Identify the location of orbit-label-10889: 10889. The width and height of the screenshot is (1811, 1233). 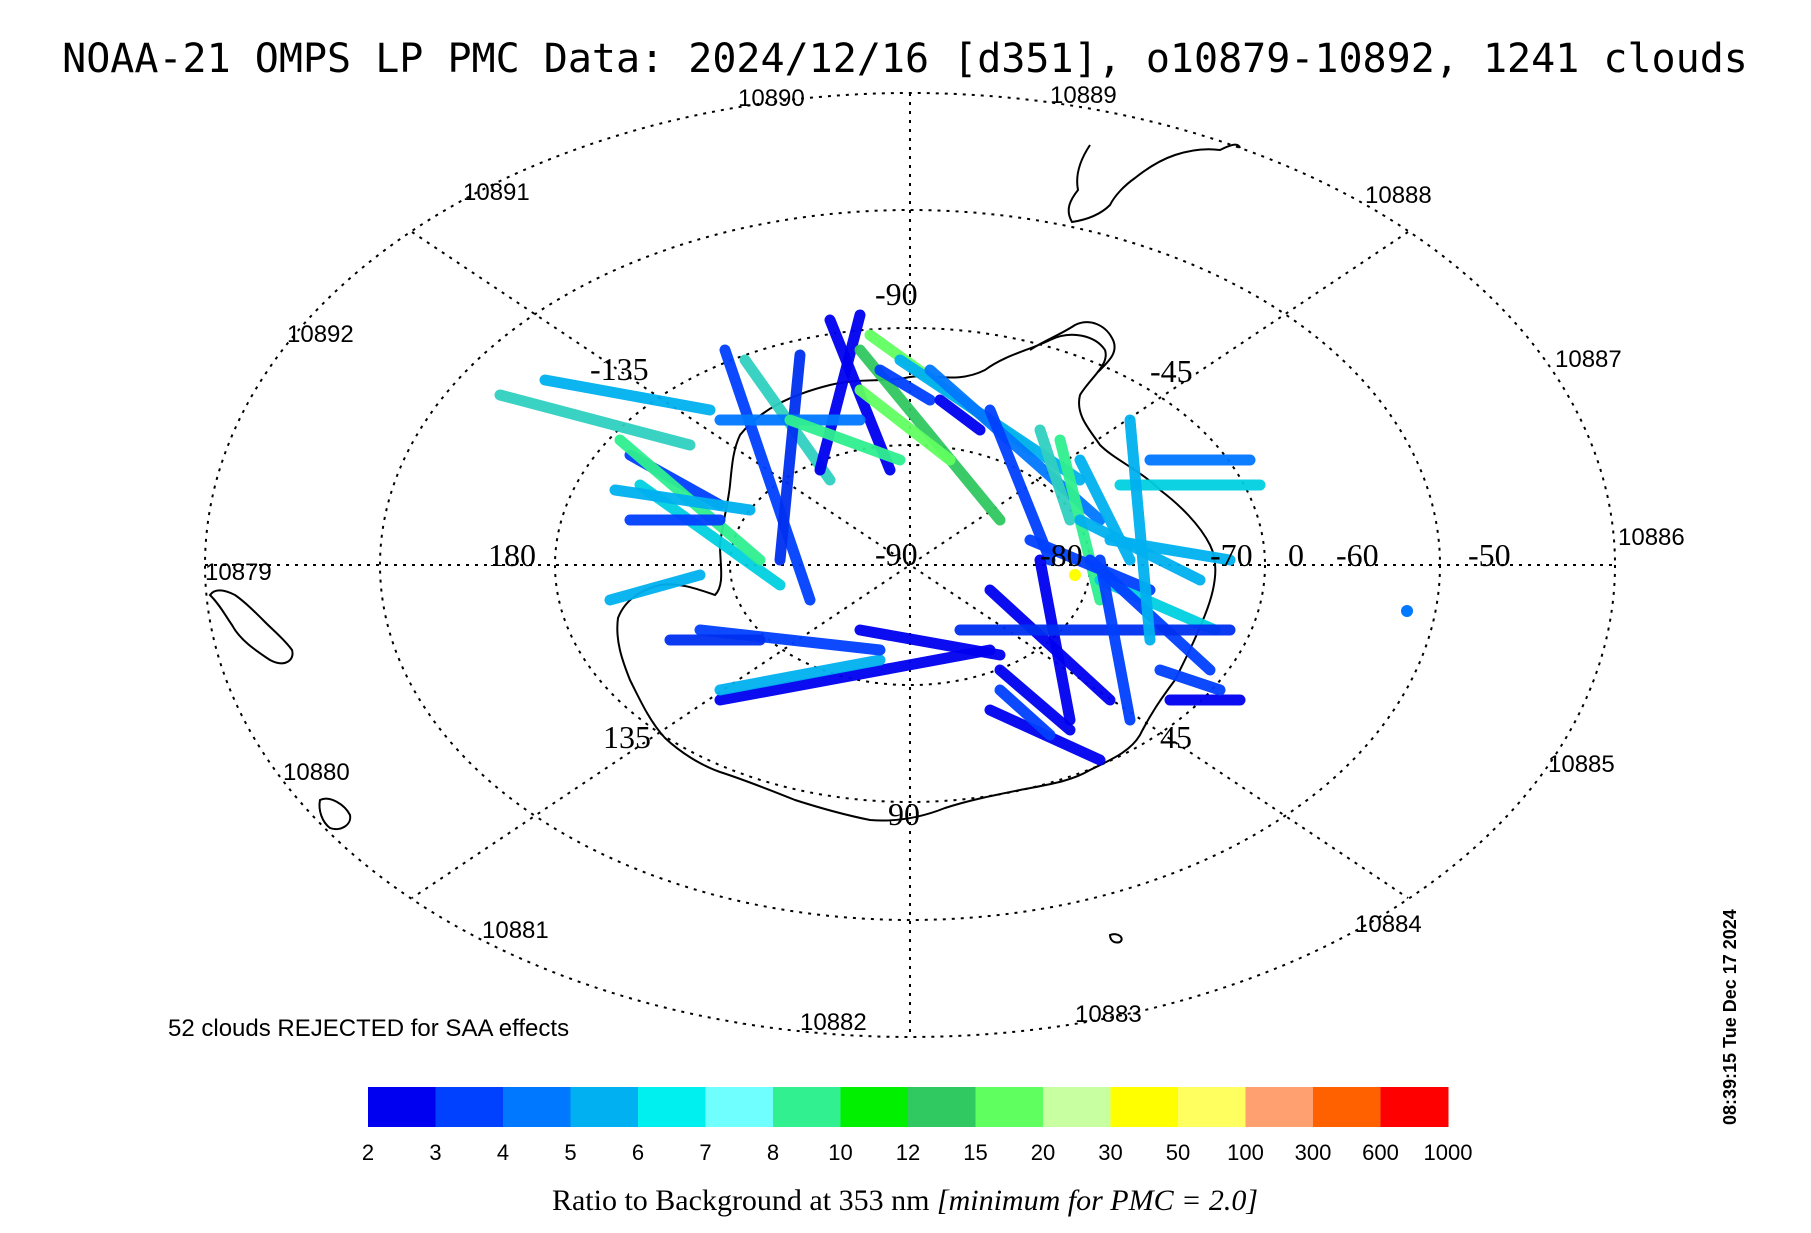
(1083, 95).